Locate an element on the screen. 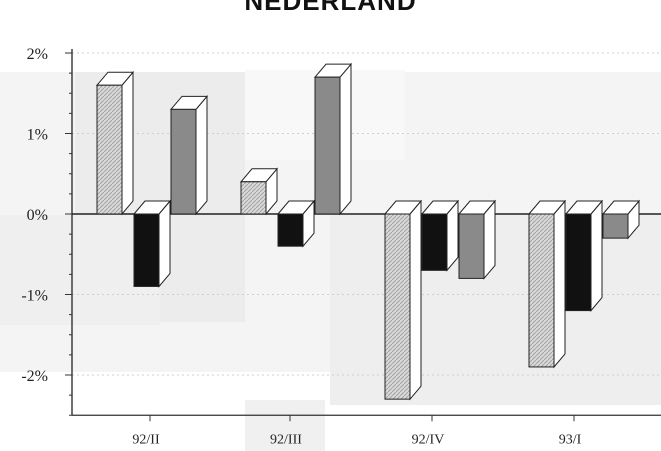 The height and width of the screenshot is (451, 661). y-tick-label: 1% is located at coordinates (37, 135).